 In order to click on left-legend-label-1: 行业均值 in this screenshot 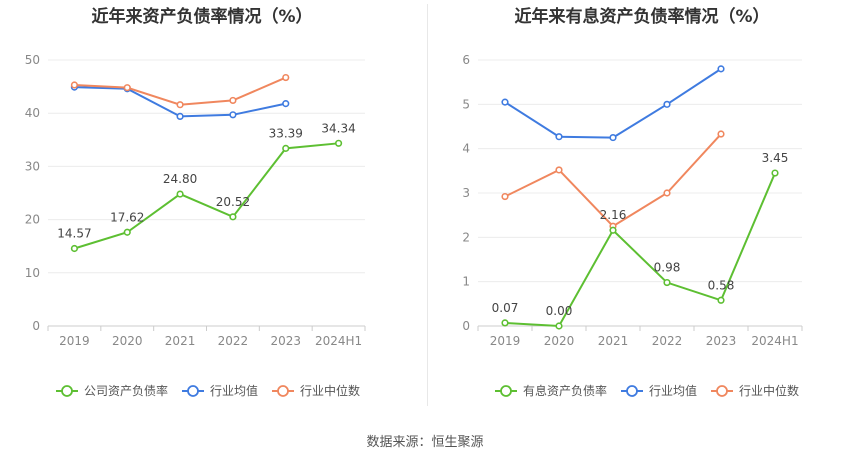, I will do `click(234, 390)`.